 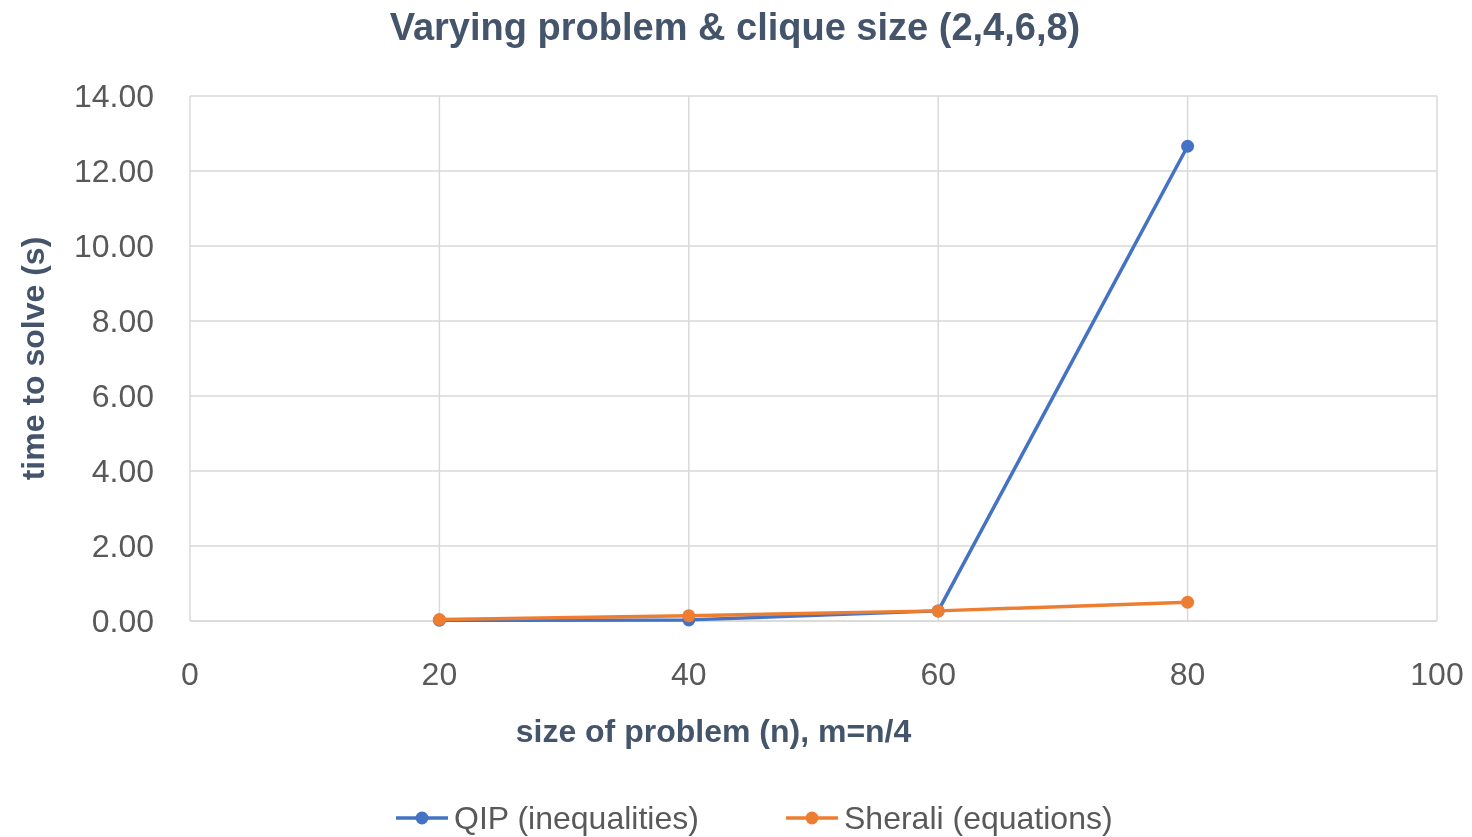 What do you see at coordinates (122, 396) in the screenshot?
I see `y-tick-label: 6.00` at bounding box center [122, 396].